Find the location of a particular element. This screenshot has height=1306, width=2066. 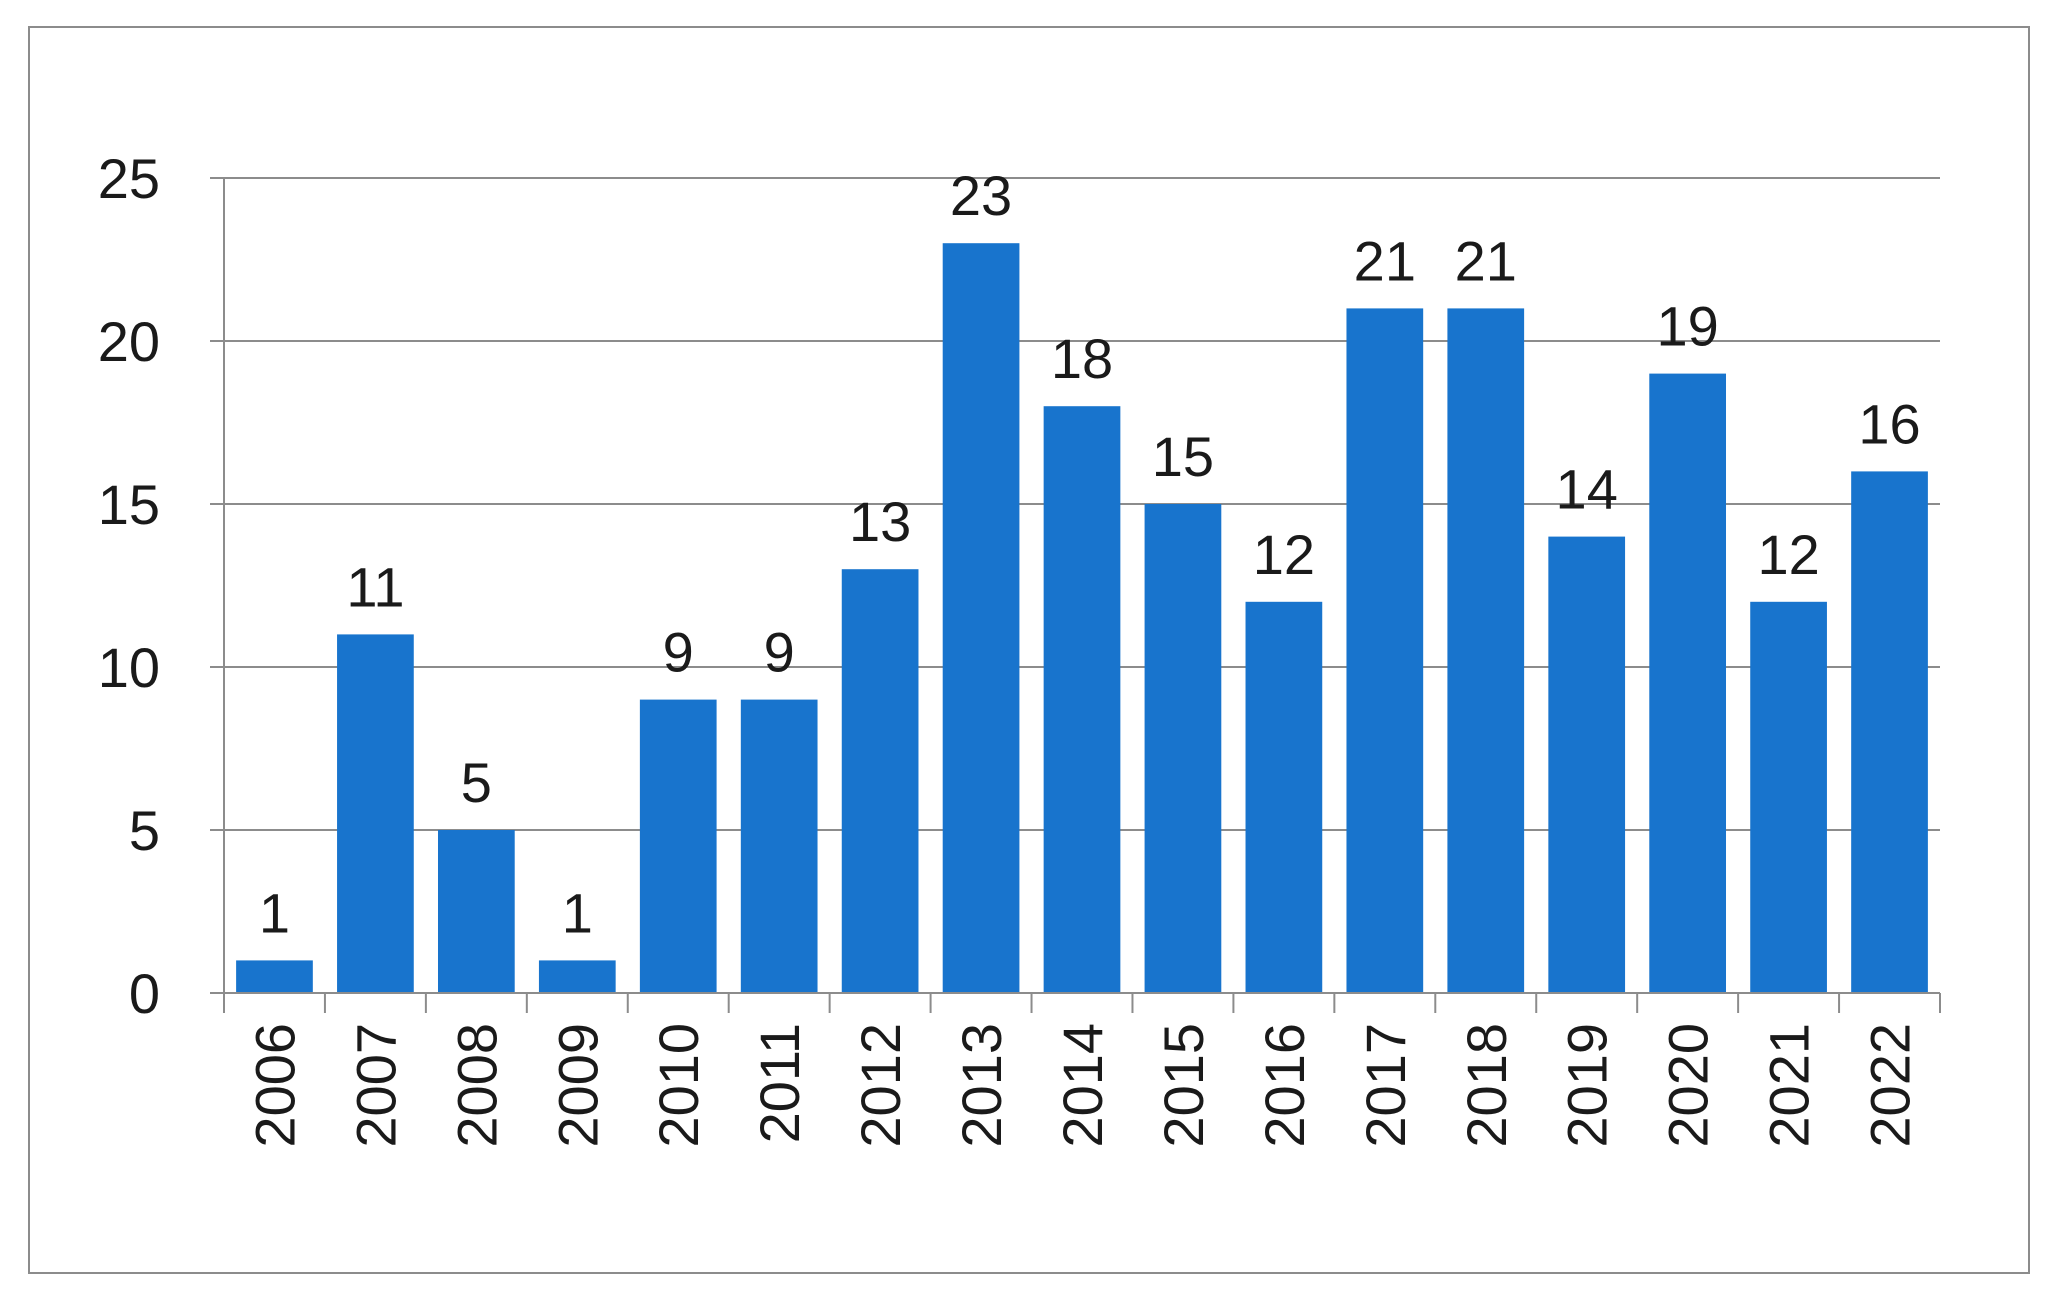

x-category-label: 2013 is located at coordinates (981, 1085).